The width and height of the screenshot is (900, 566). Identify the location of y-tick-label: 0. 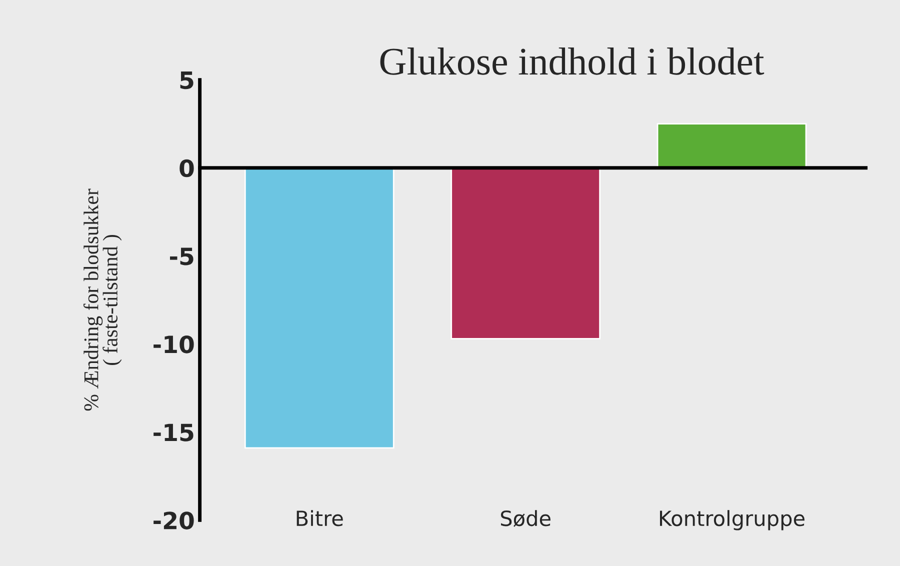
(187, 168).